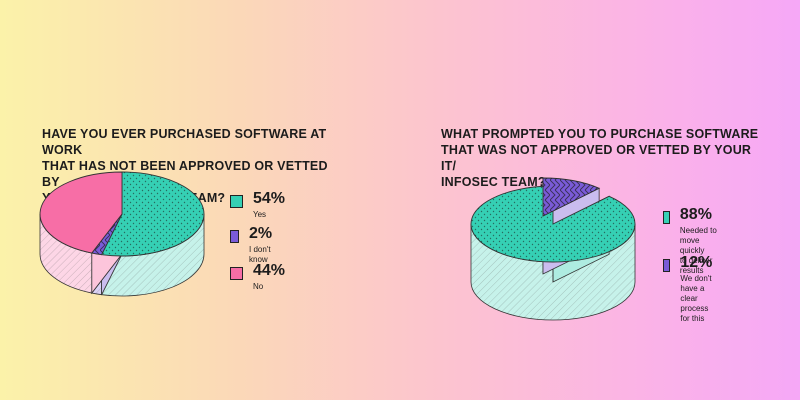 The image size is (800, 400). Describe the element at coordinates (261, 233) in the screenshot. I see `legend-value-dont-know: 2%` at that location.